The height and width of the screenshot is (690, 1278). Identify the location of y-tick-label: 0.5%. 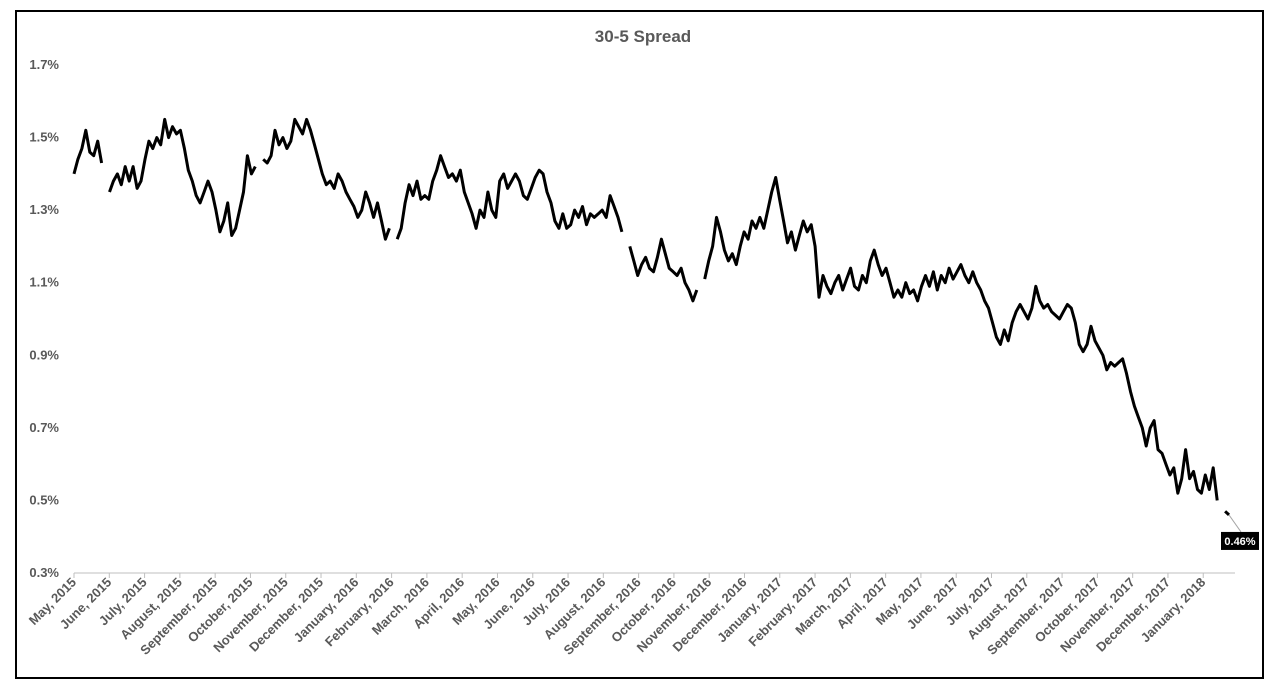
(44, 499).